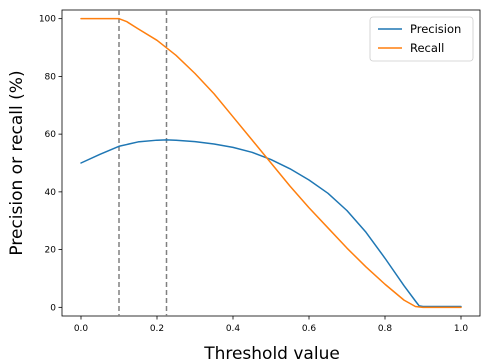 This screenshot has width=482, height=364. Describe the element at coordinates (143, 163) in the screenshot. I see `vertical-lines` at that location.